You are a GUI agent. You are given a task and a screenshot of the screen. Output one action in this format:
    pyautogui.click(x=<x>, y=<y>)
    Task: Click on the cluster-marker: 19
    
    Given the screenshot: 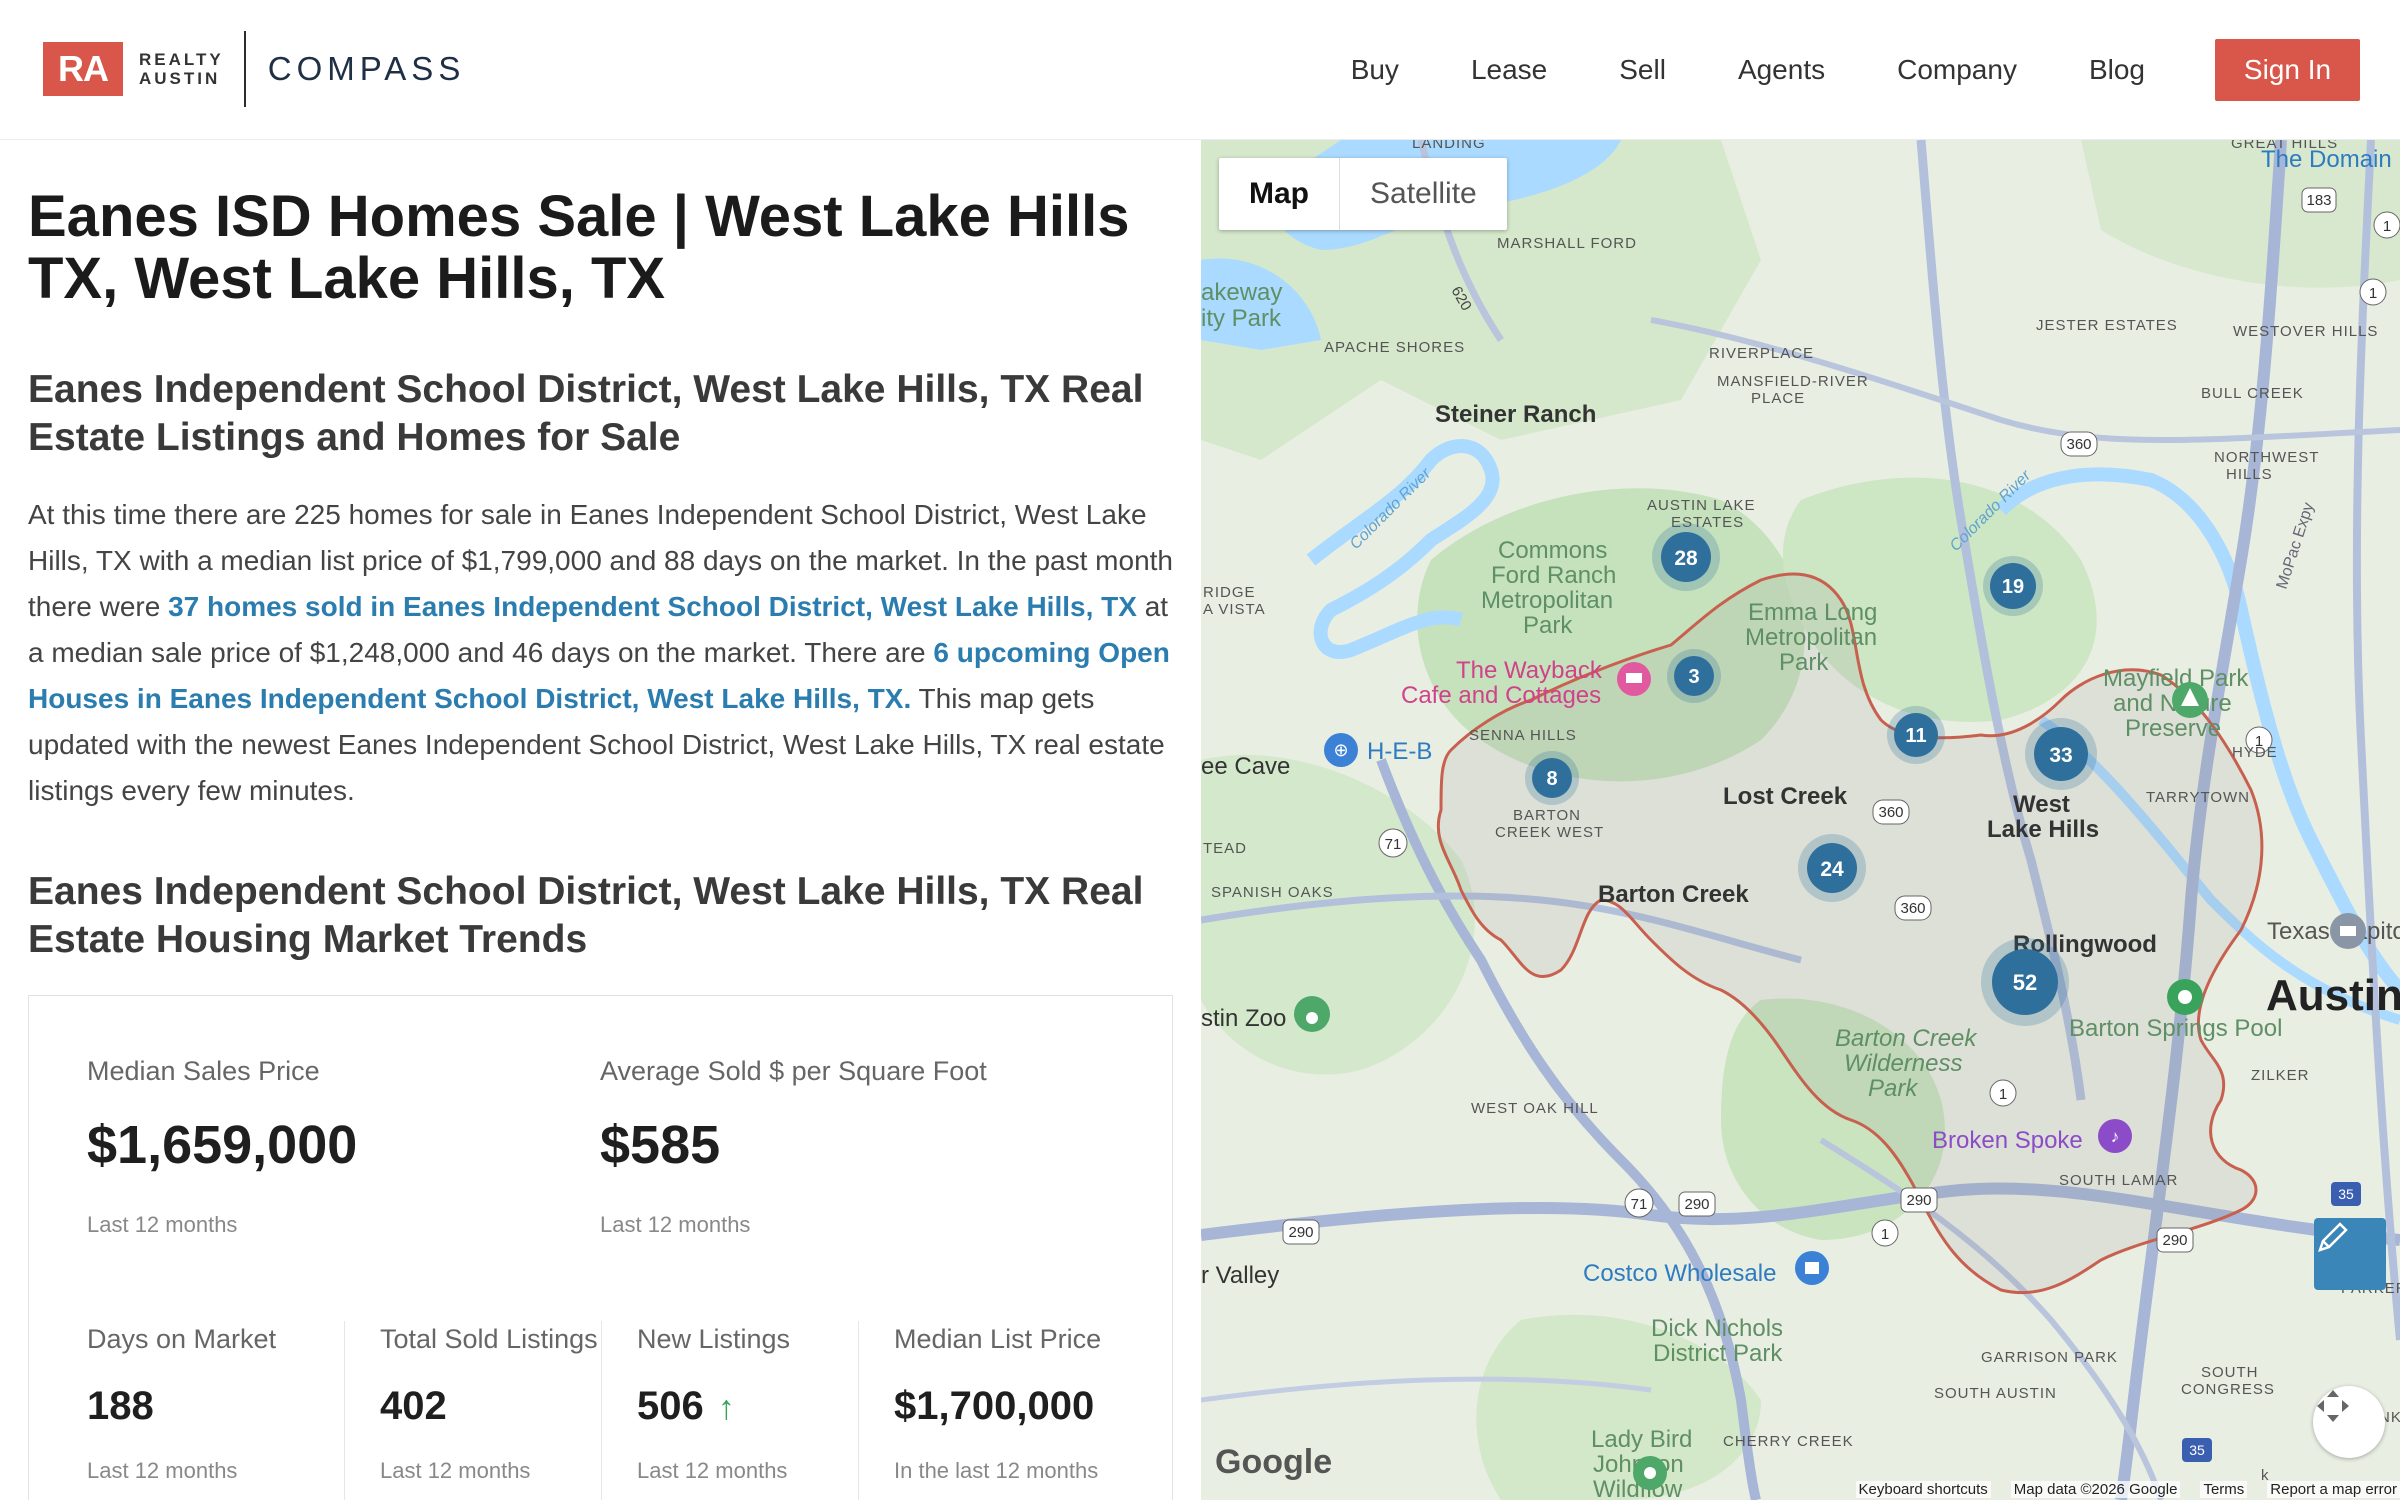 What is the action you would take?
    pyautogui.click(x=2013, y=586)
    